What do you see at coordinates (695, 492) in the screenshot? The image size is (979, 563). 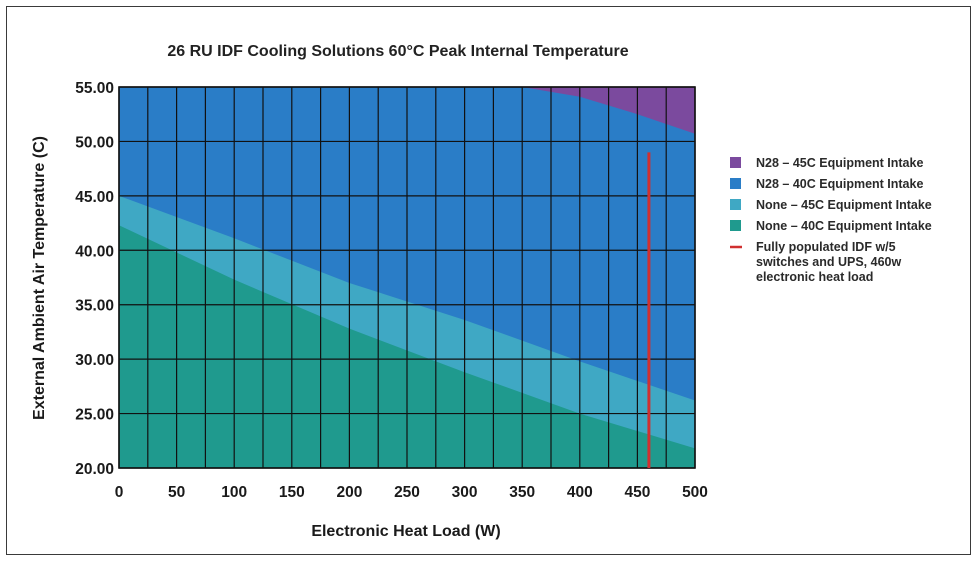 I see `x-tick-label: 500` at bounding box center [695, 492].